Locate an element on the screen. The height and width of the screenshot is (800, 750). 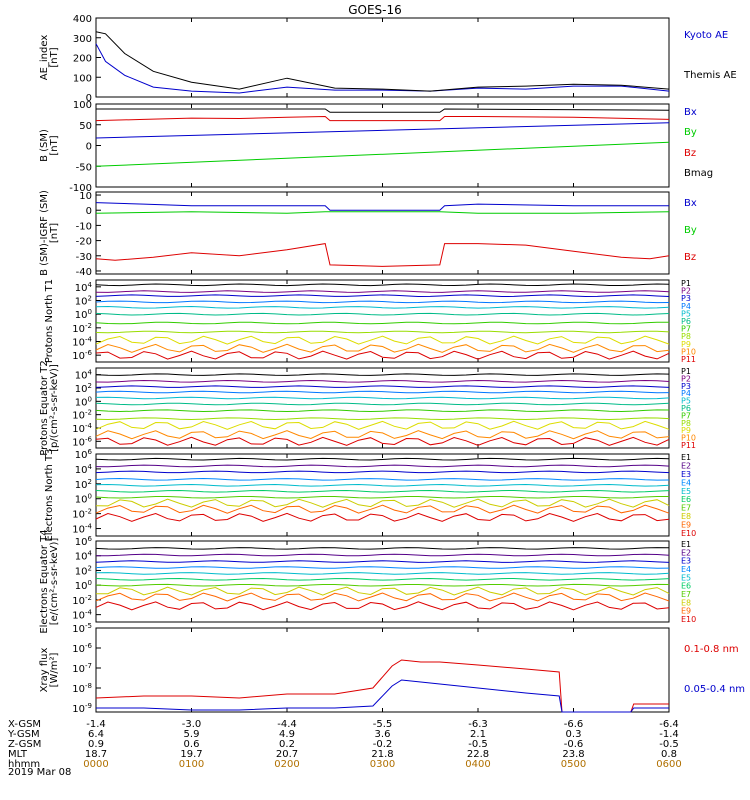
ephem-value: 4.9 is located at coordinates (287, 734).